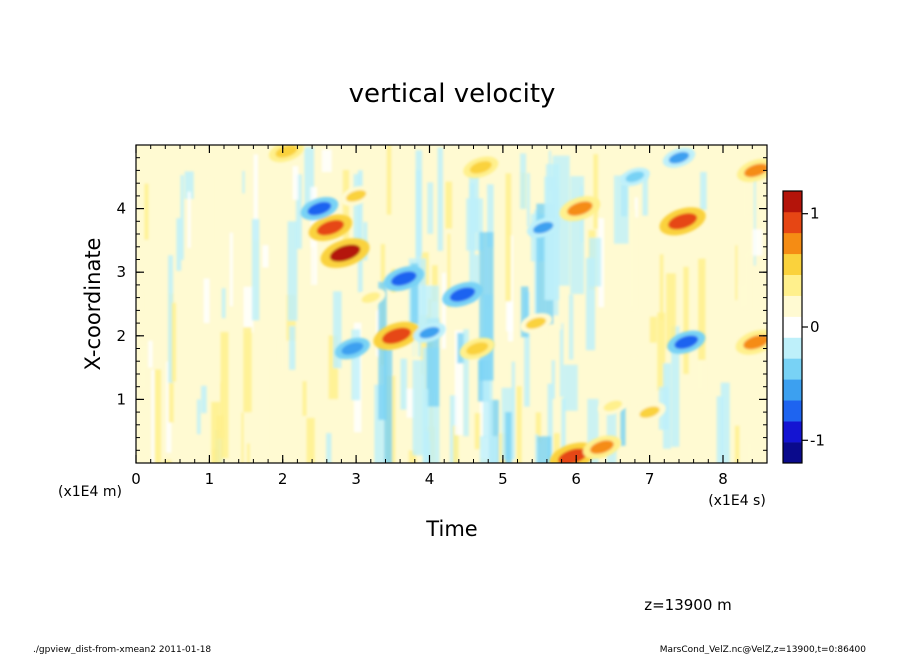  What do you see at coordinates (817, 440) in the screenshot?
I see `colorbar-tick-label: -1` at bounding box center [817, 440].